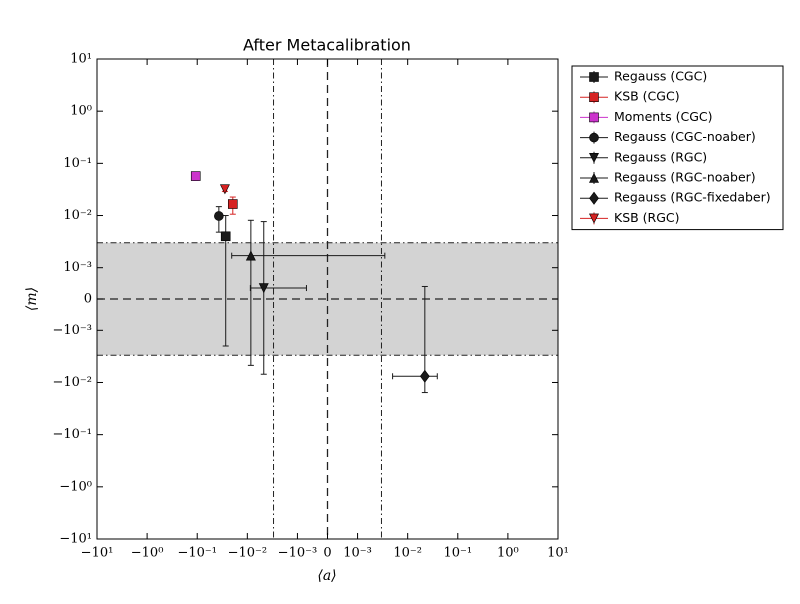 This screenshot has width=800, height=604. What do you see at coordinates (660, 76) in the screenshot?
I see `legend-label: Regauss (CGC)` at bounding box center [660, 76].